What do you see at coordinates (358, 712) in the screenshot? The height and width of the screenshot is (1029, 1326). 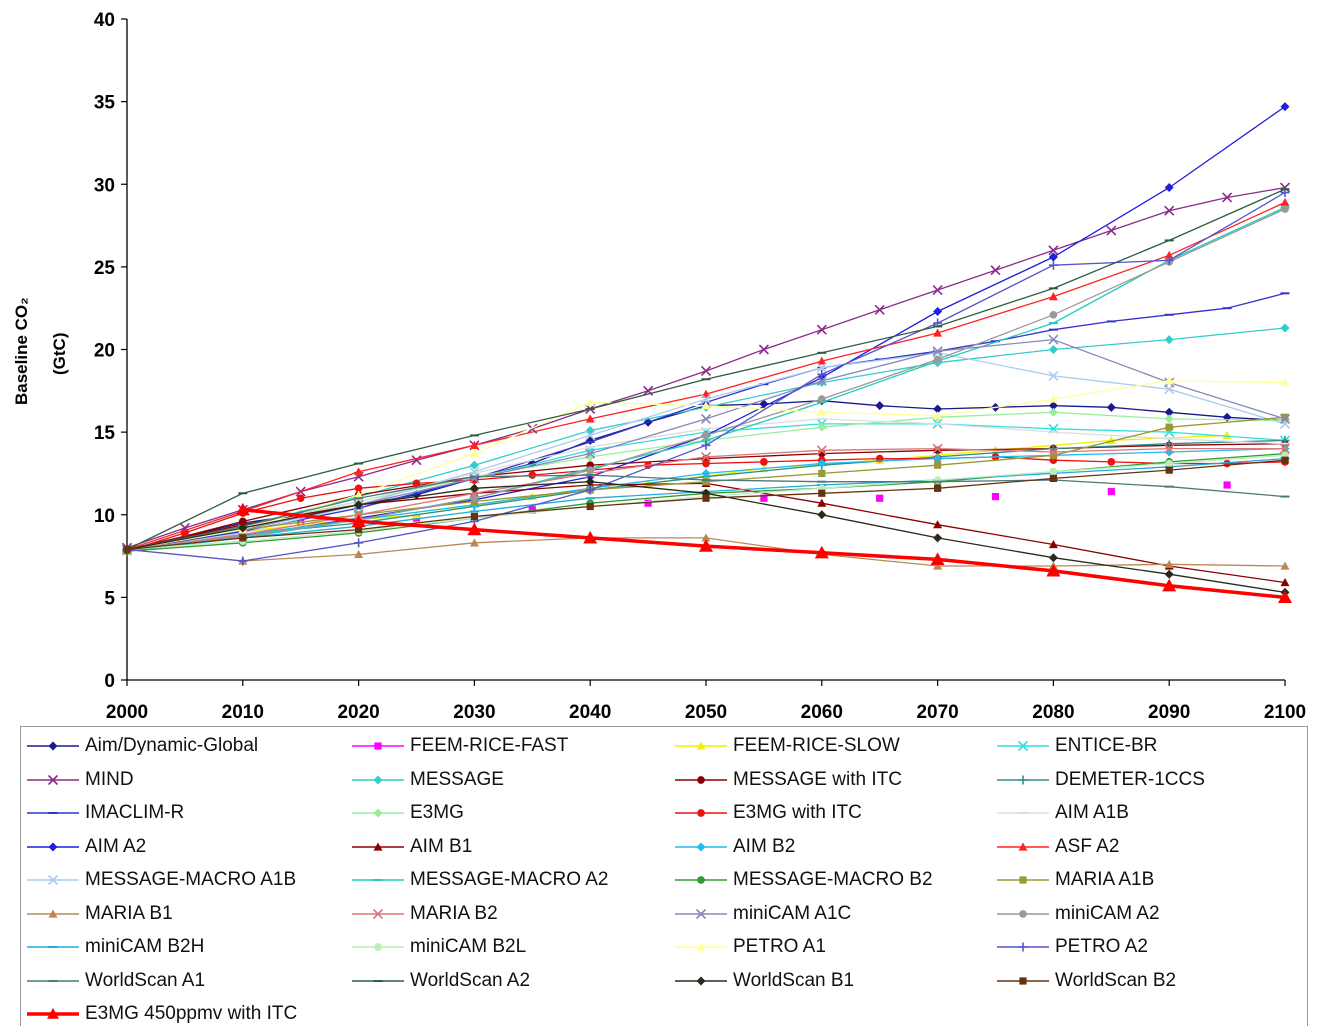 I see `x-tick-label: 2020` at bounding box center [358, 712].